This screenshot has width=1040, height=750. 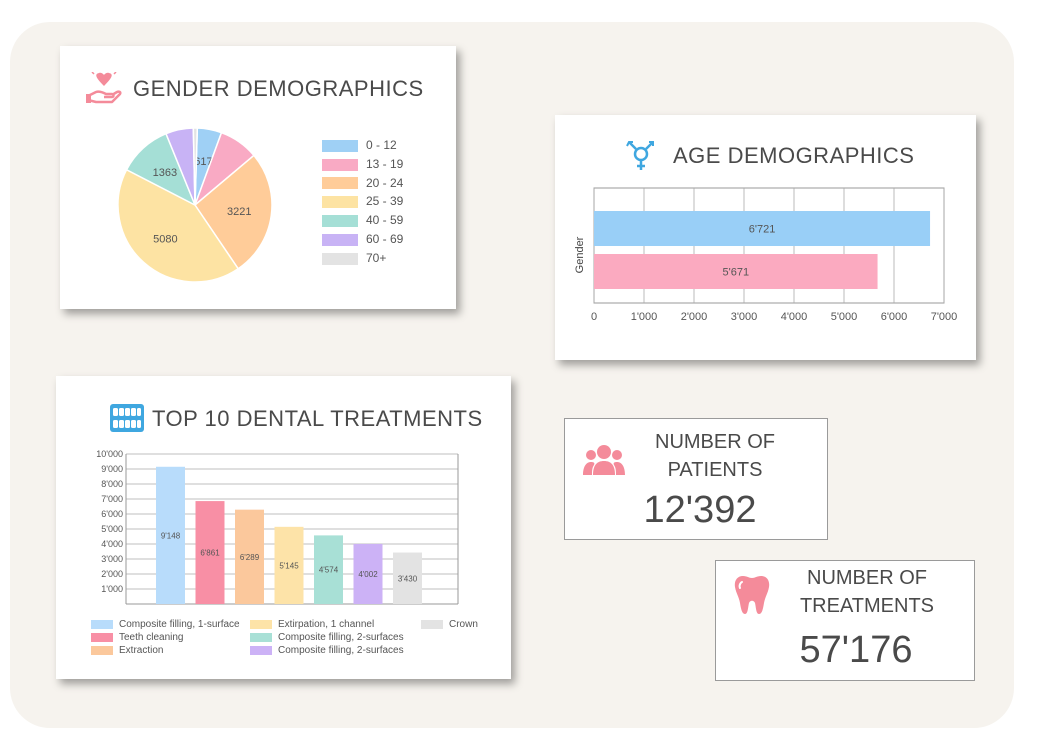 I want to click on gender-legend-item: 20 - 24, so click(x=362, y=183).